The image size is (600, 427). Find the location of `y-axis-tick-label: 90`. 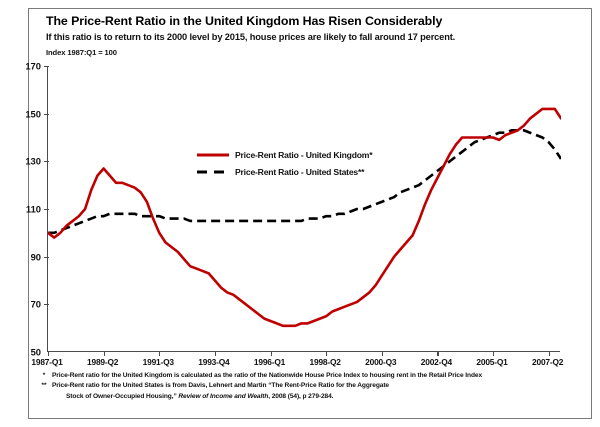

y-axis-tick-label: 90 is located at coordinates (35, 257).